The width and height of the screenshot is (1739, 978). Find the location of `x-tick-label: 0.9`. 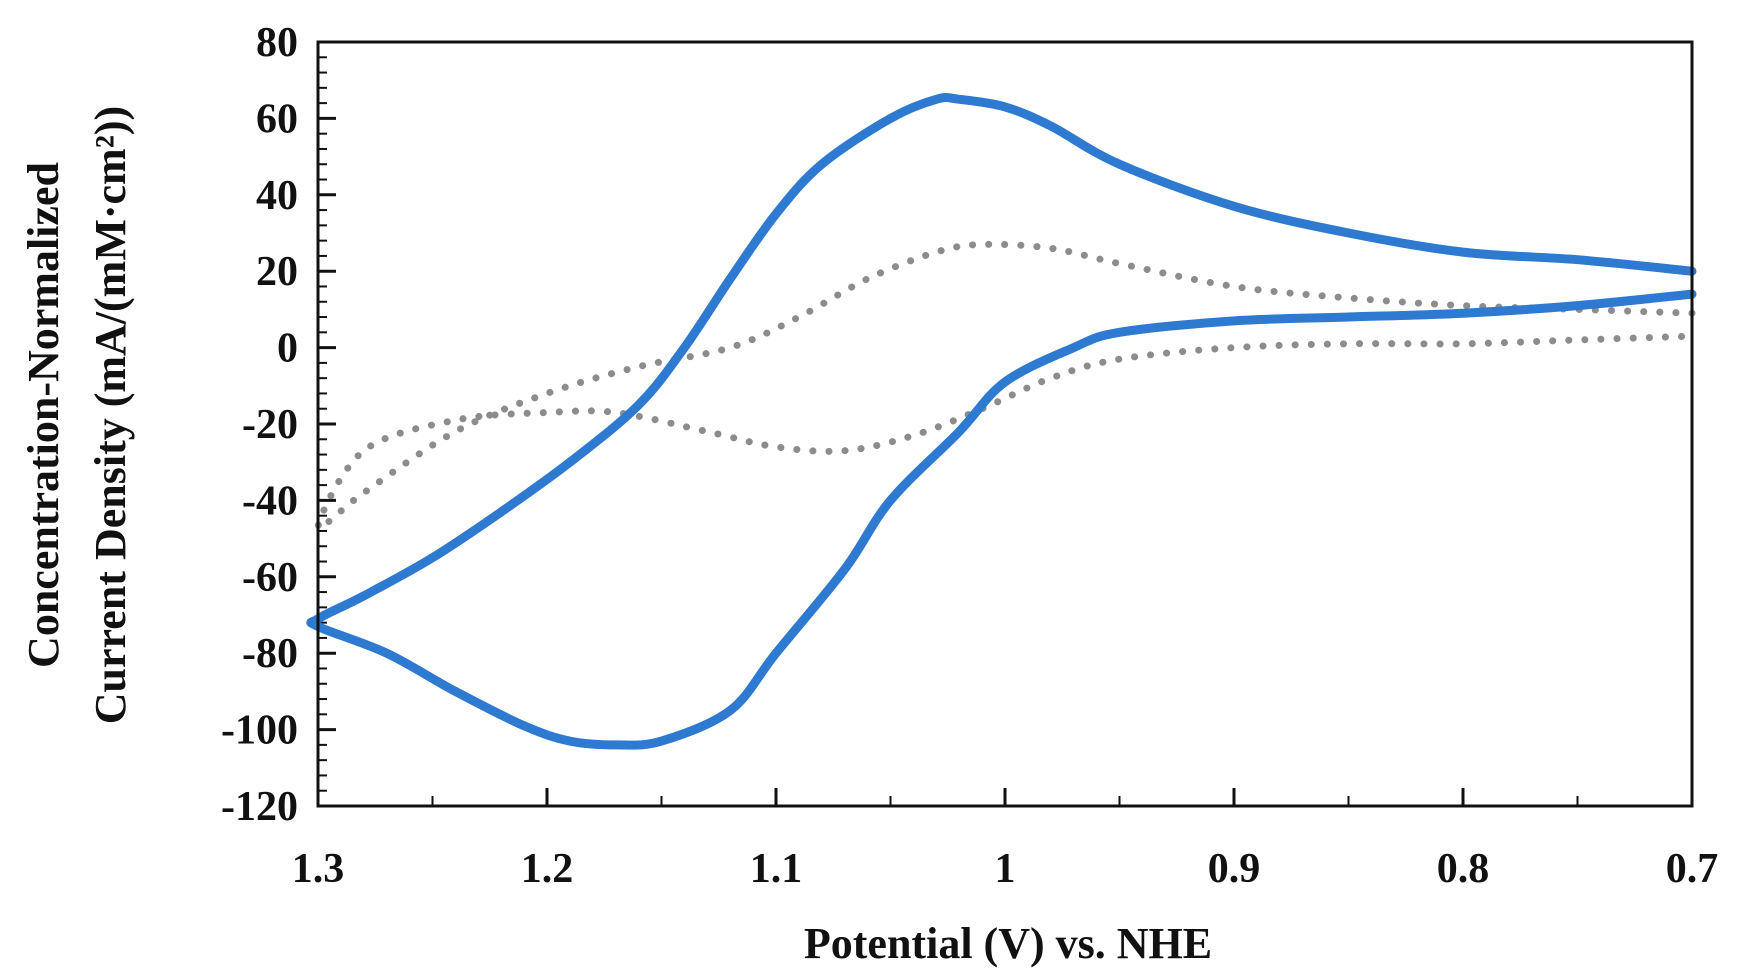

x-tick-label: 0.9 is located at coordinates (1234, 869).